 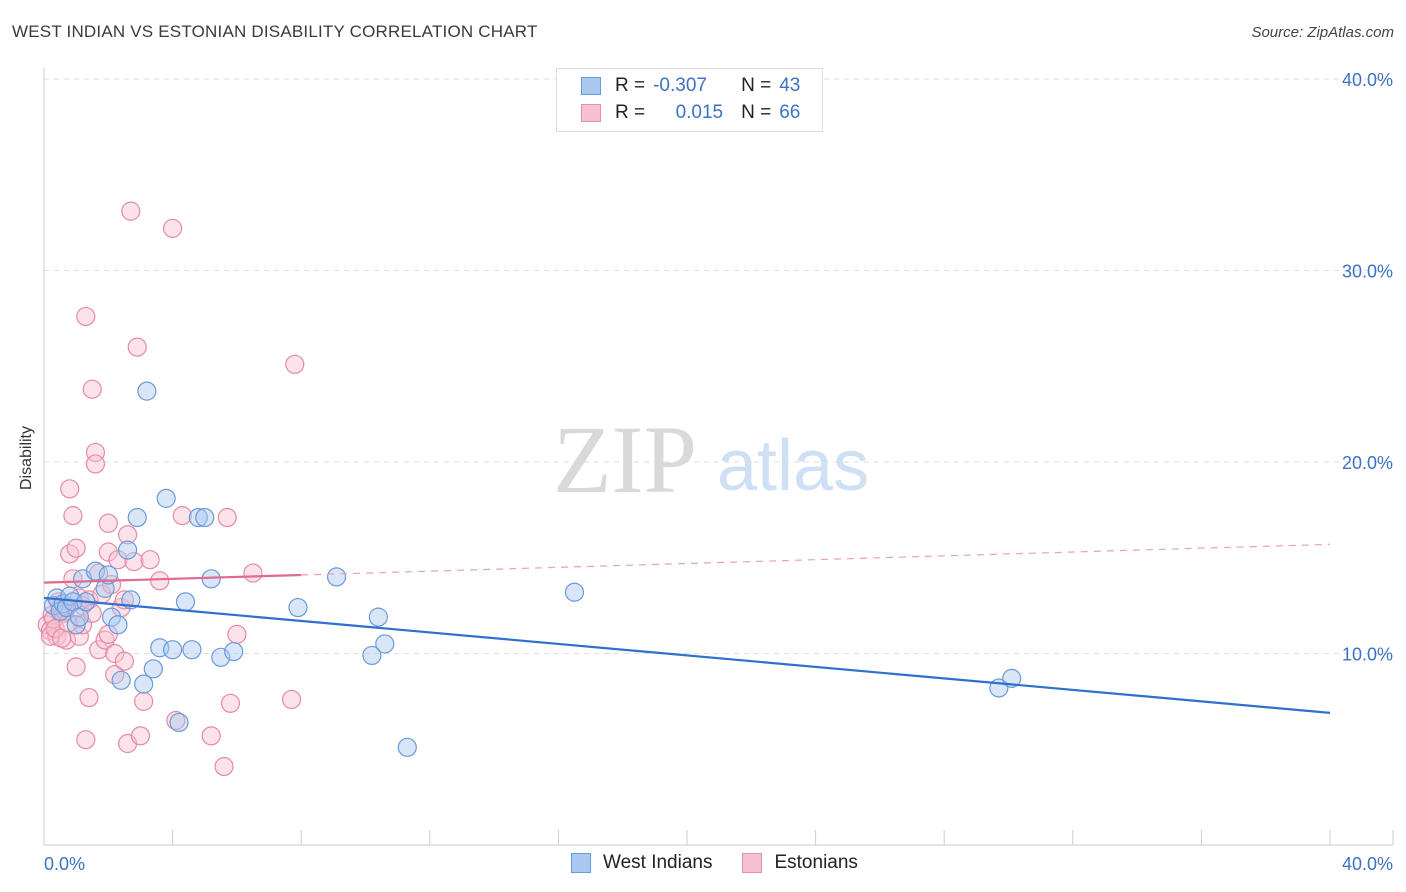 I want to click on trend-line-estonians-extension, so click(x=816, y=559).